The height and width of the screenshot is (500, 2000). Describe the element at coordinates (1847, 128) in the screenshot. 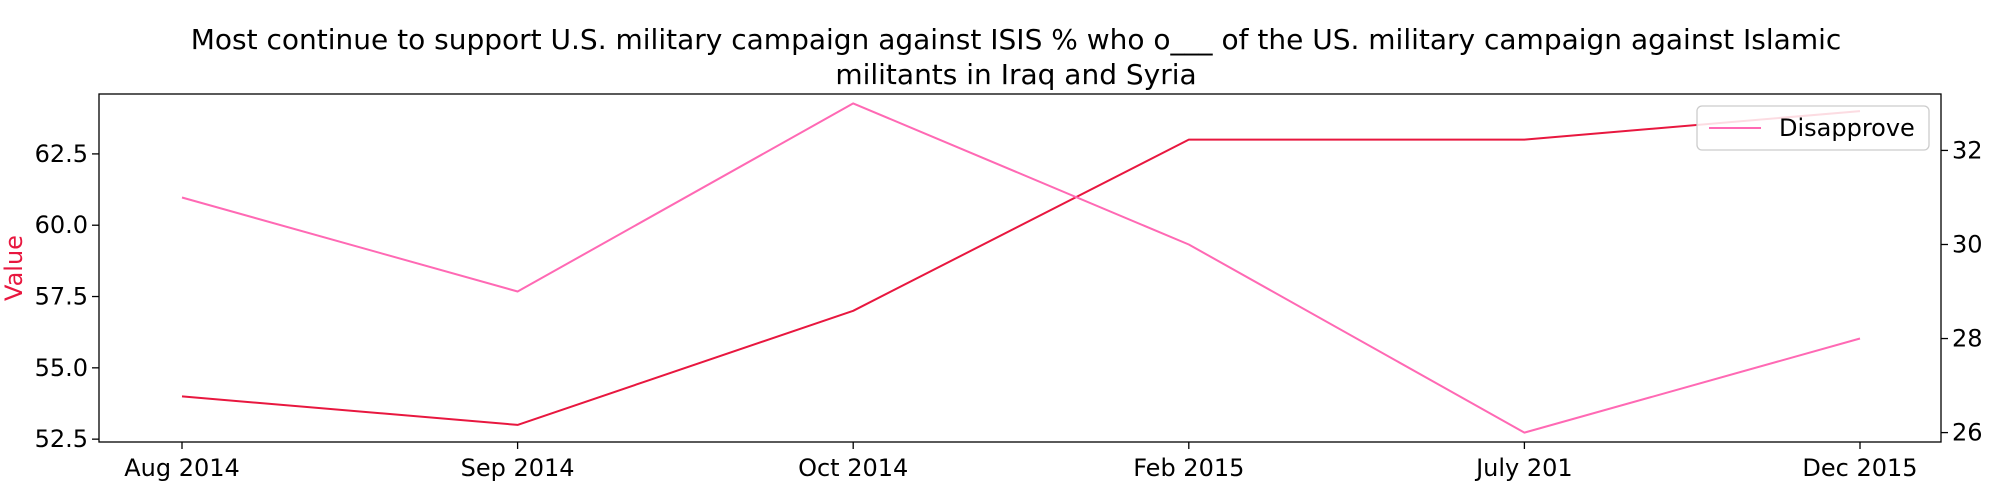

I see `legend-label-disapprove: Disapprove` at that location.